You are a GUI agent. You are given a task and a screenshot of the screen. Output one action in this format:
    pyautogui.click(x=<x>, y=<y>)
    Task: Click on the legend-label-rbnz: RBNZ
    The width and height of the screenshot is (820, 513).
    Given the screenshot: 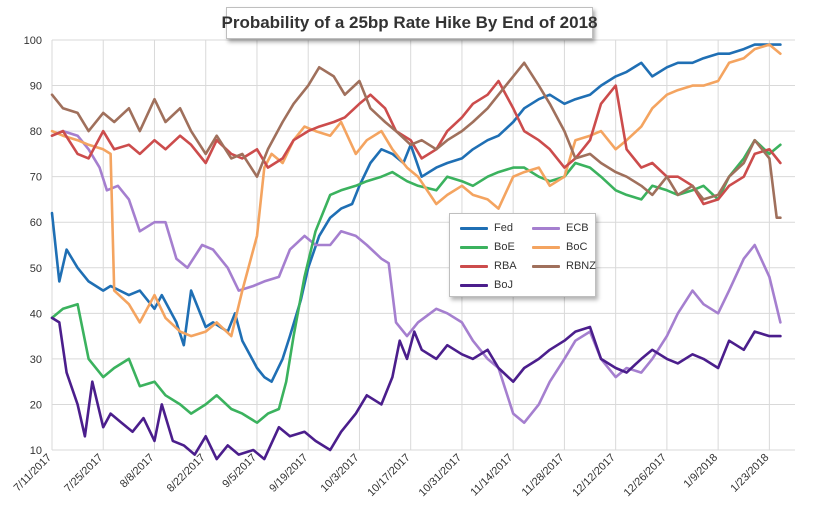 What is the action you would take?
    pyautogui.click(x=581, y=266)
    